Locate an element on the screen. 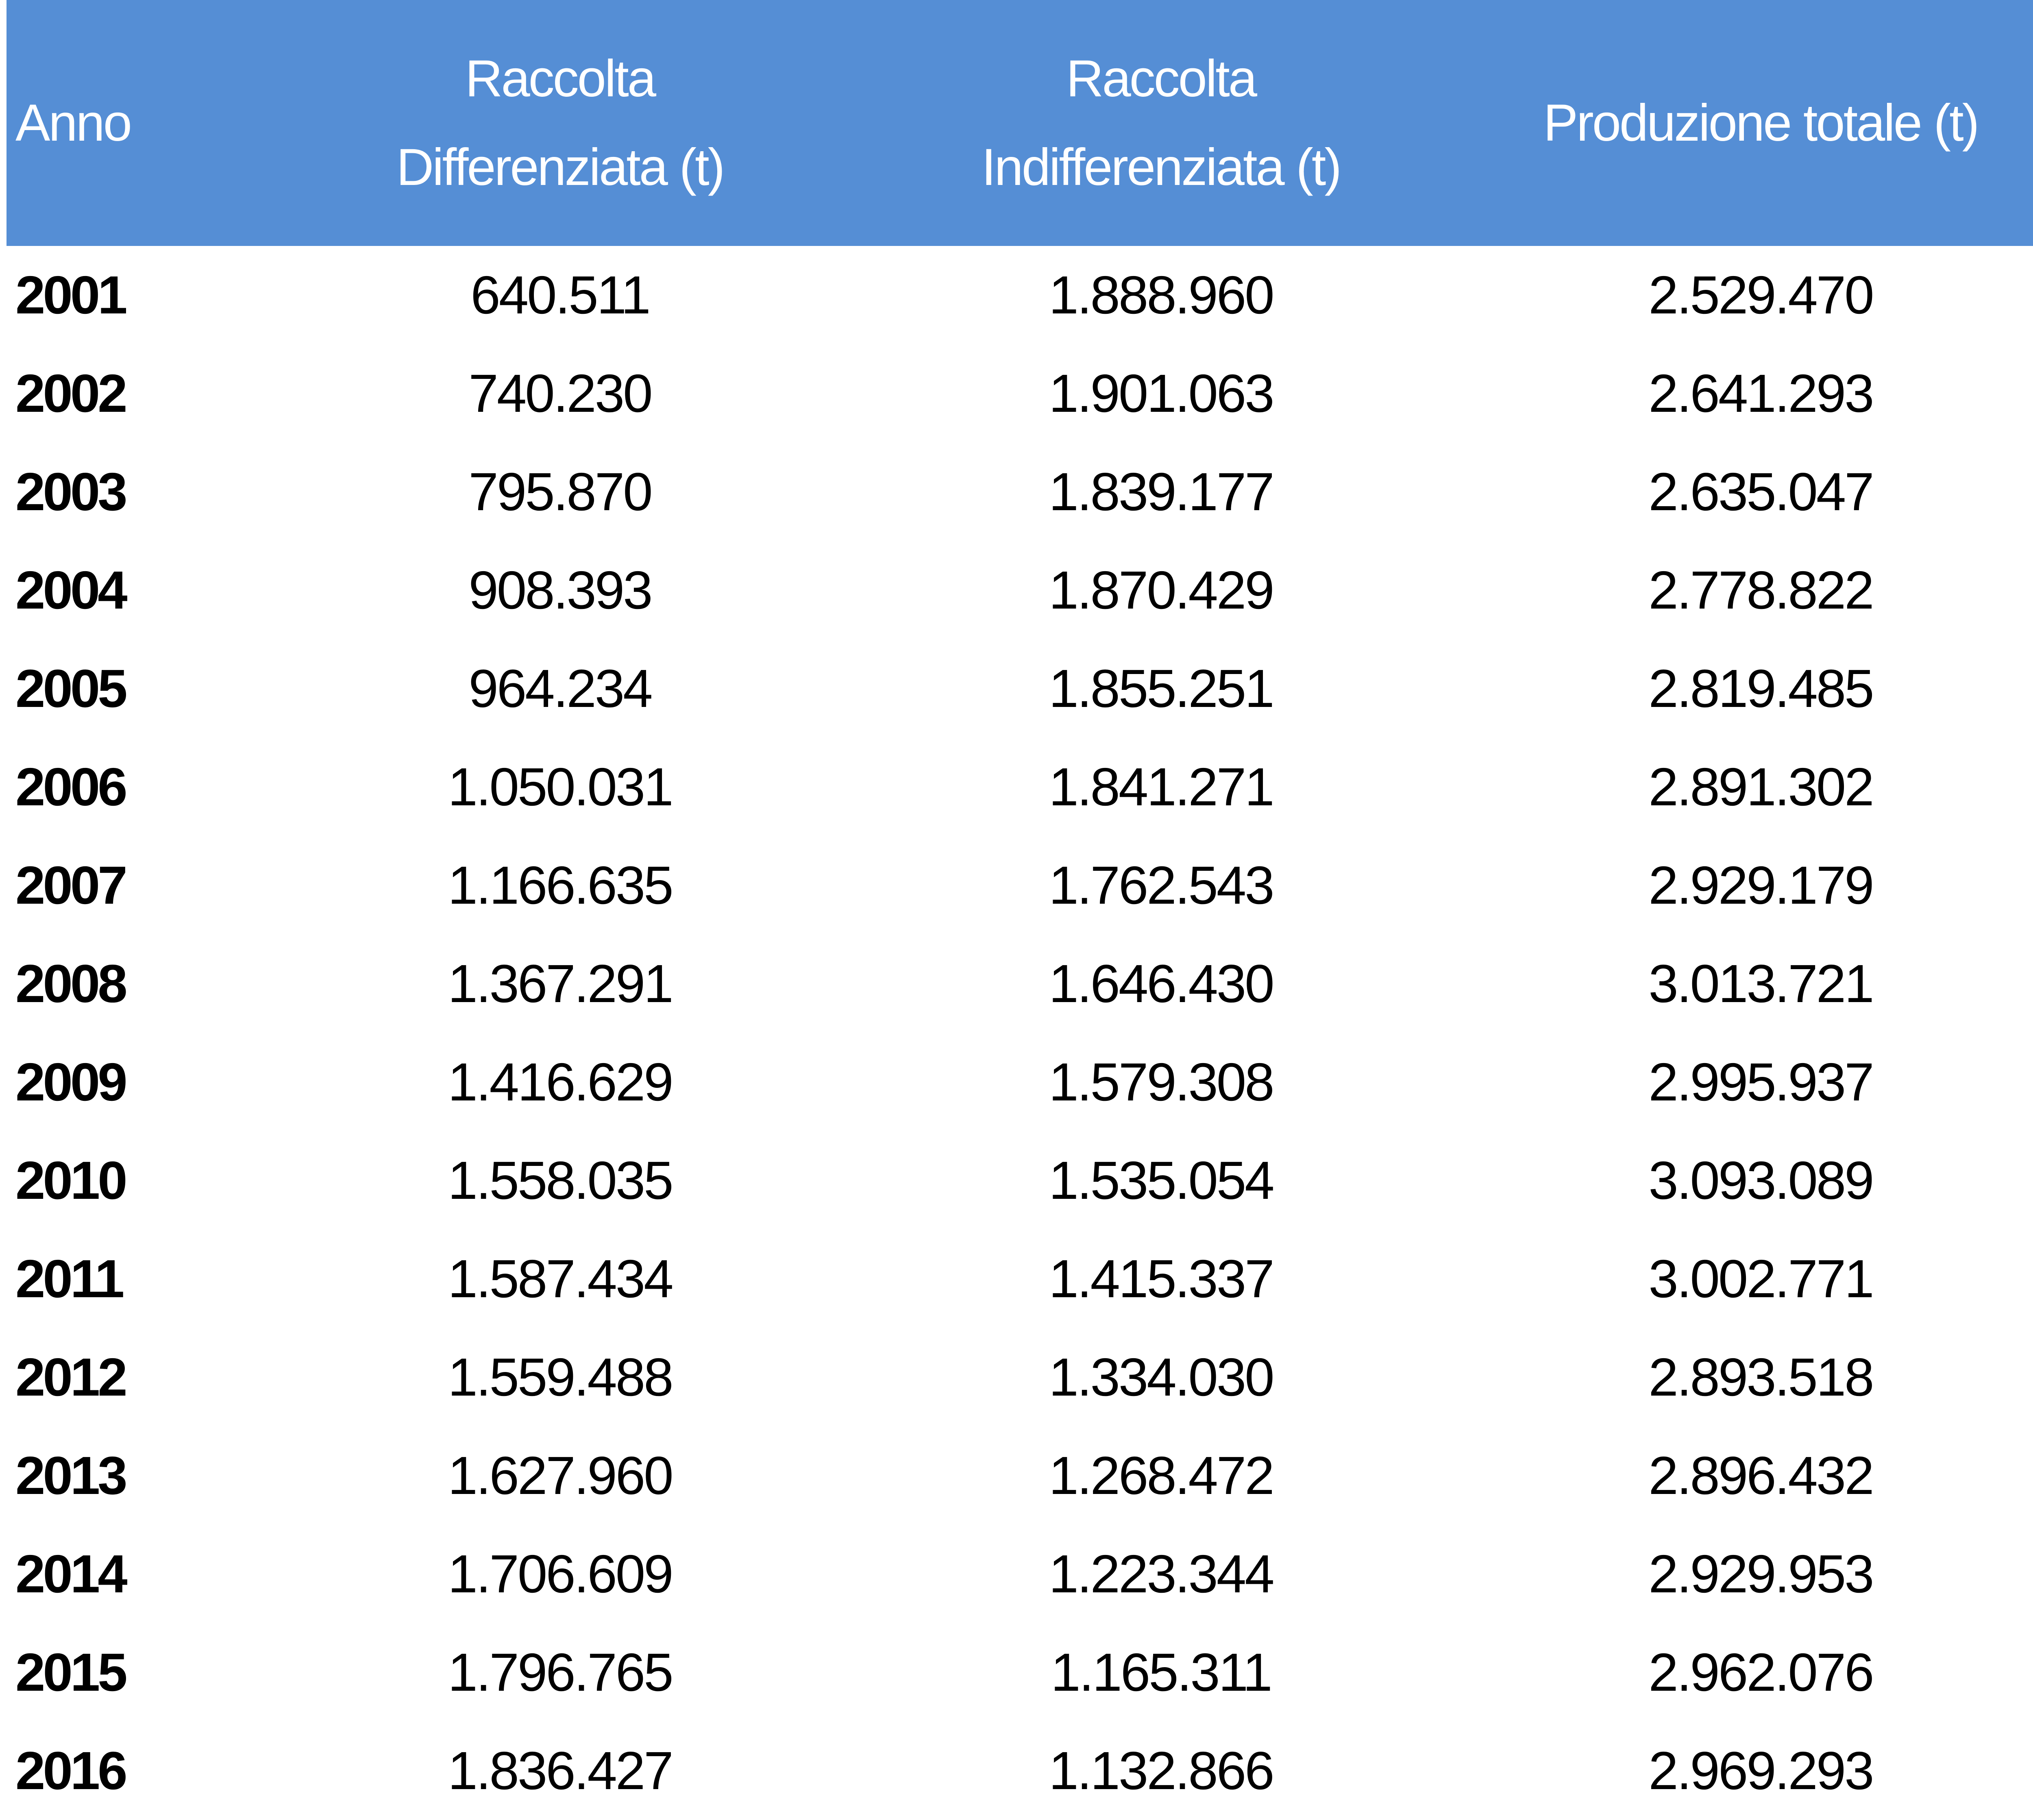 The height and width of the screenshot is (1820, 2033). cell-raccolta-differenziata: 964.234 is located at coordinates (560, 688).